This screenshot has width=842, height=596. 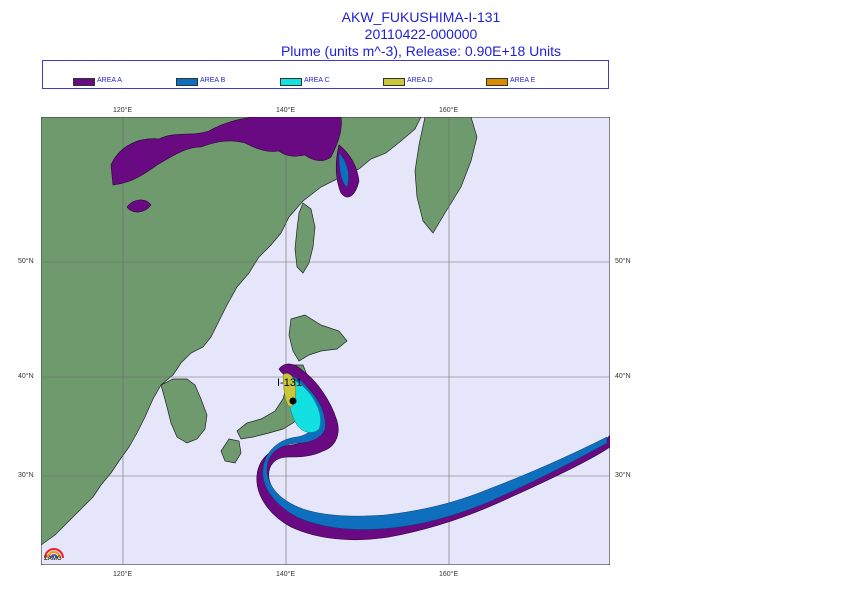 I want to click on tick-right-40n: 40°N, so click(x=623, y=376).